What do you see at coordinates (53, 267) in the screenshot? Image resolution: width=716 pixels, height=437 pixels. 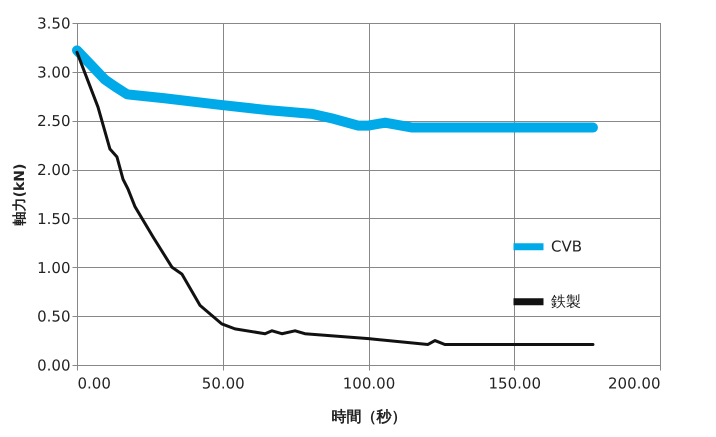 I see `y-tick-label: 1.00` at bounding box center [53, 267].